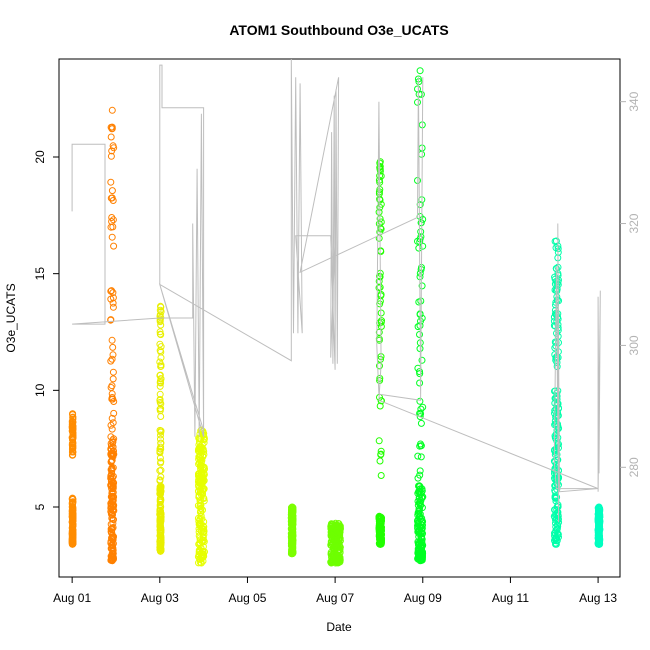  What do you see at coordinates (40, 157) in the screenshot?
I see `y-tick-label: 20` at bounding box center [40, 157].